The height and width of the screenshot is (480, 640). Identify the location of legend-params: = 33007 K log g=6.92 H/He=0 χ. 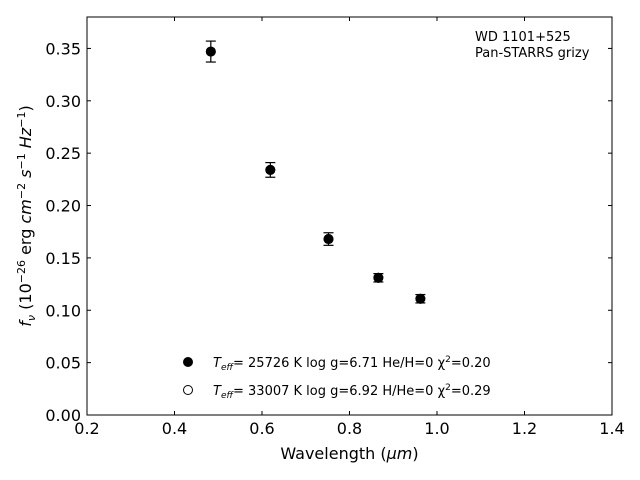
(339, 391).